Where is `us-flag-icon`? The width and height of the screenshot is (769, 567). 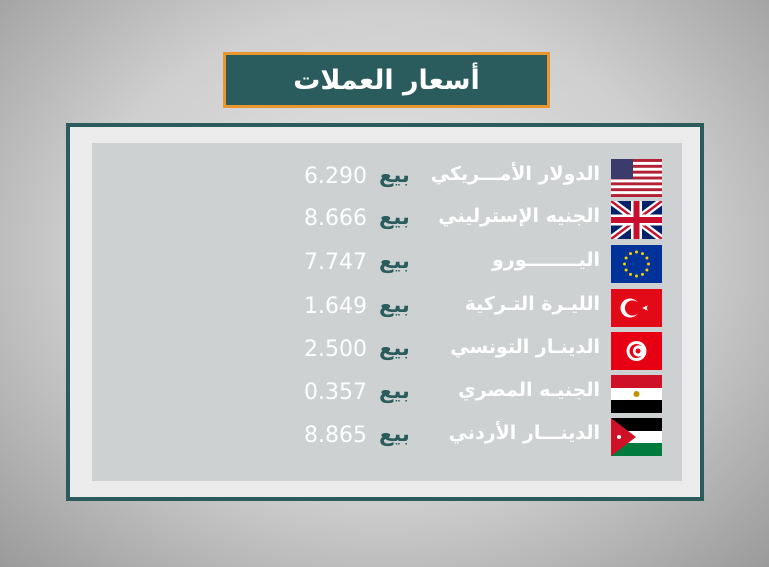 us-flag-icon is located at coordinates (636, 178).